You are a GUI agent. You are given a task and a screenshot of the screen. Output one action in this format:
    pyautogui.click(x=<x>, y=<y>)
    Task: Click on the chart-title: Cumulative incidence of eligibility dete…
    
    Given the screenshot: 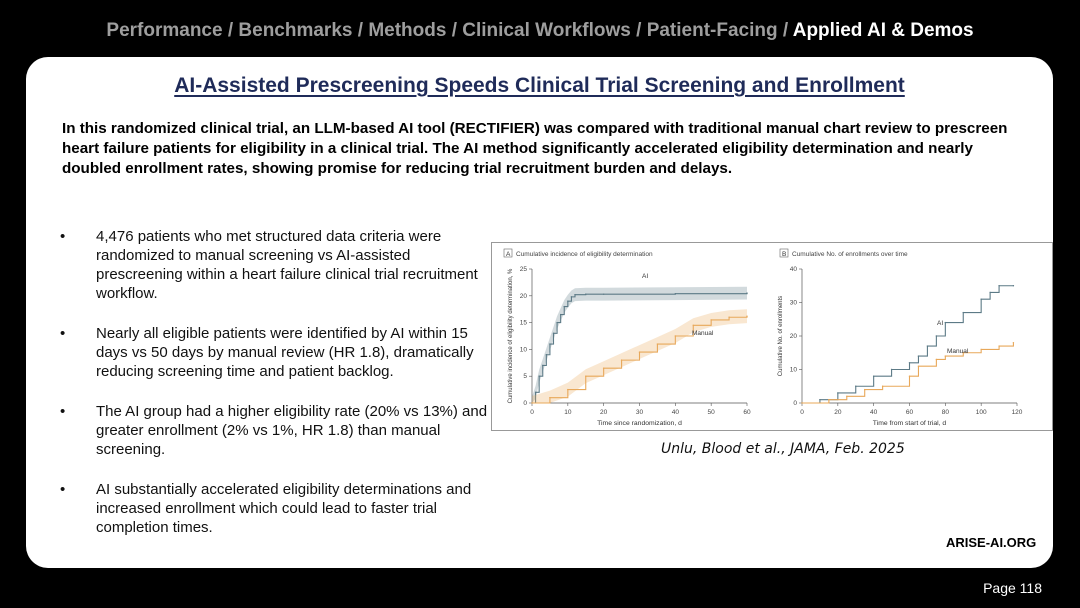 What is the action you would take?
    pyautogui.click(x=584, y=254)
    